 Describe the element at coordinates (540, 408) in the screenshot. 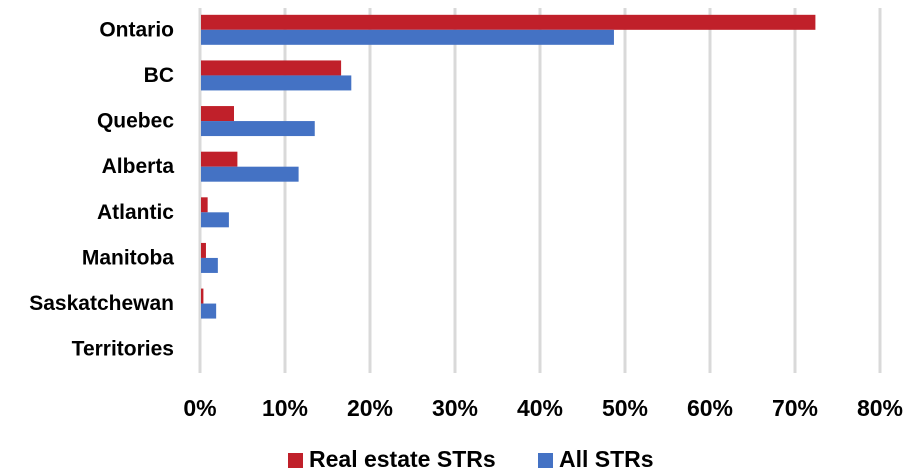

I see `x-tick-label: 40%` at that location.